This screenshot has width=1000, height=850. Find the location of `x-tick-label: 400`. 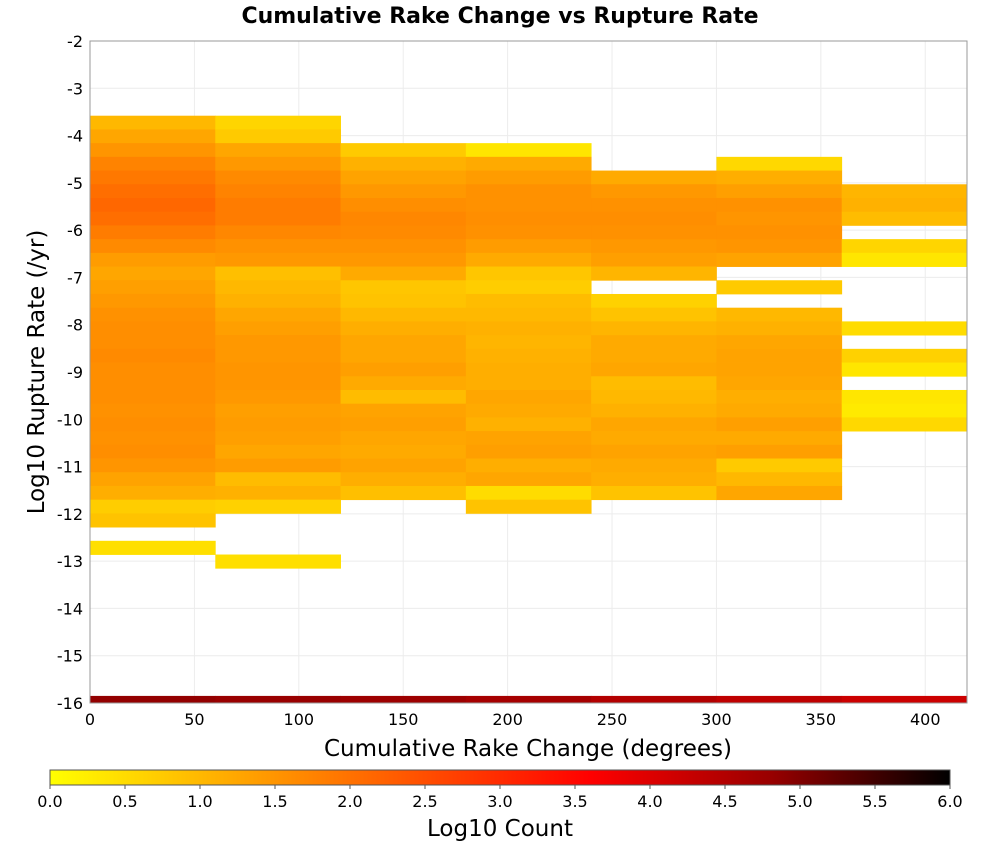

x-tick-label: 400 is located at coordinates (925, 719).